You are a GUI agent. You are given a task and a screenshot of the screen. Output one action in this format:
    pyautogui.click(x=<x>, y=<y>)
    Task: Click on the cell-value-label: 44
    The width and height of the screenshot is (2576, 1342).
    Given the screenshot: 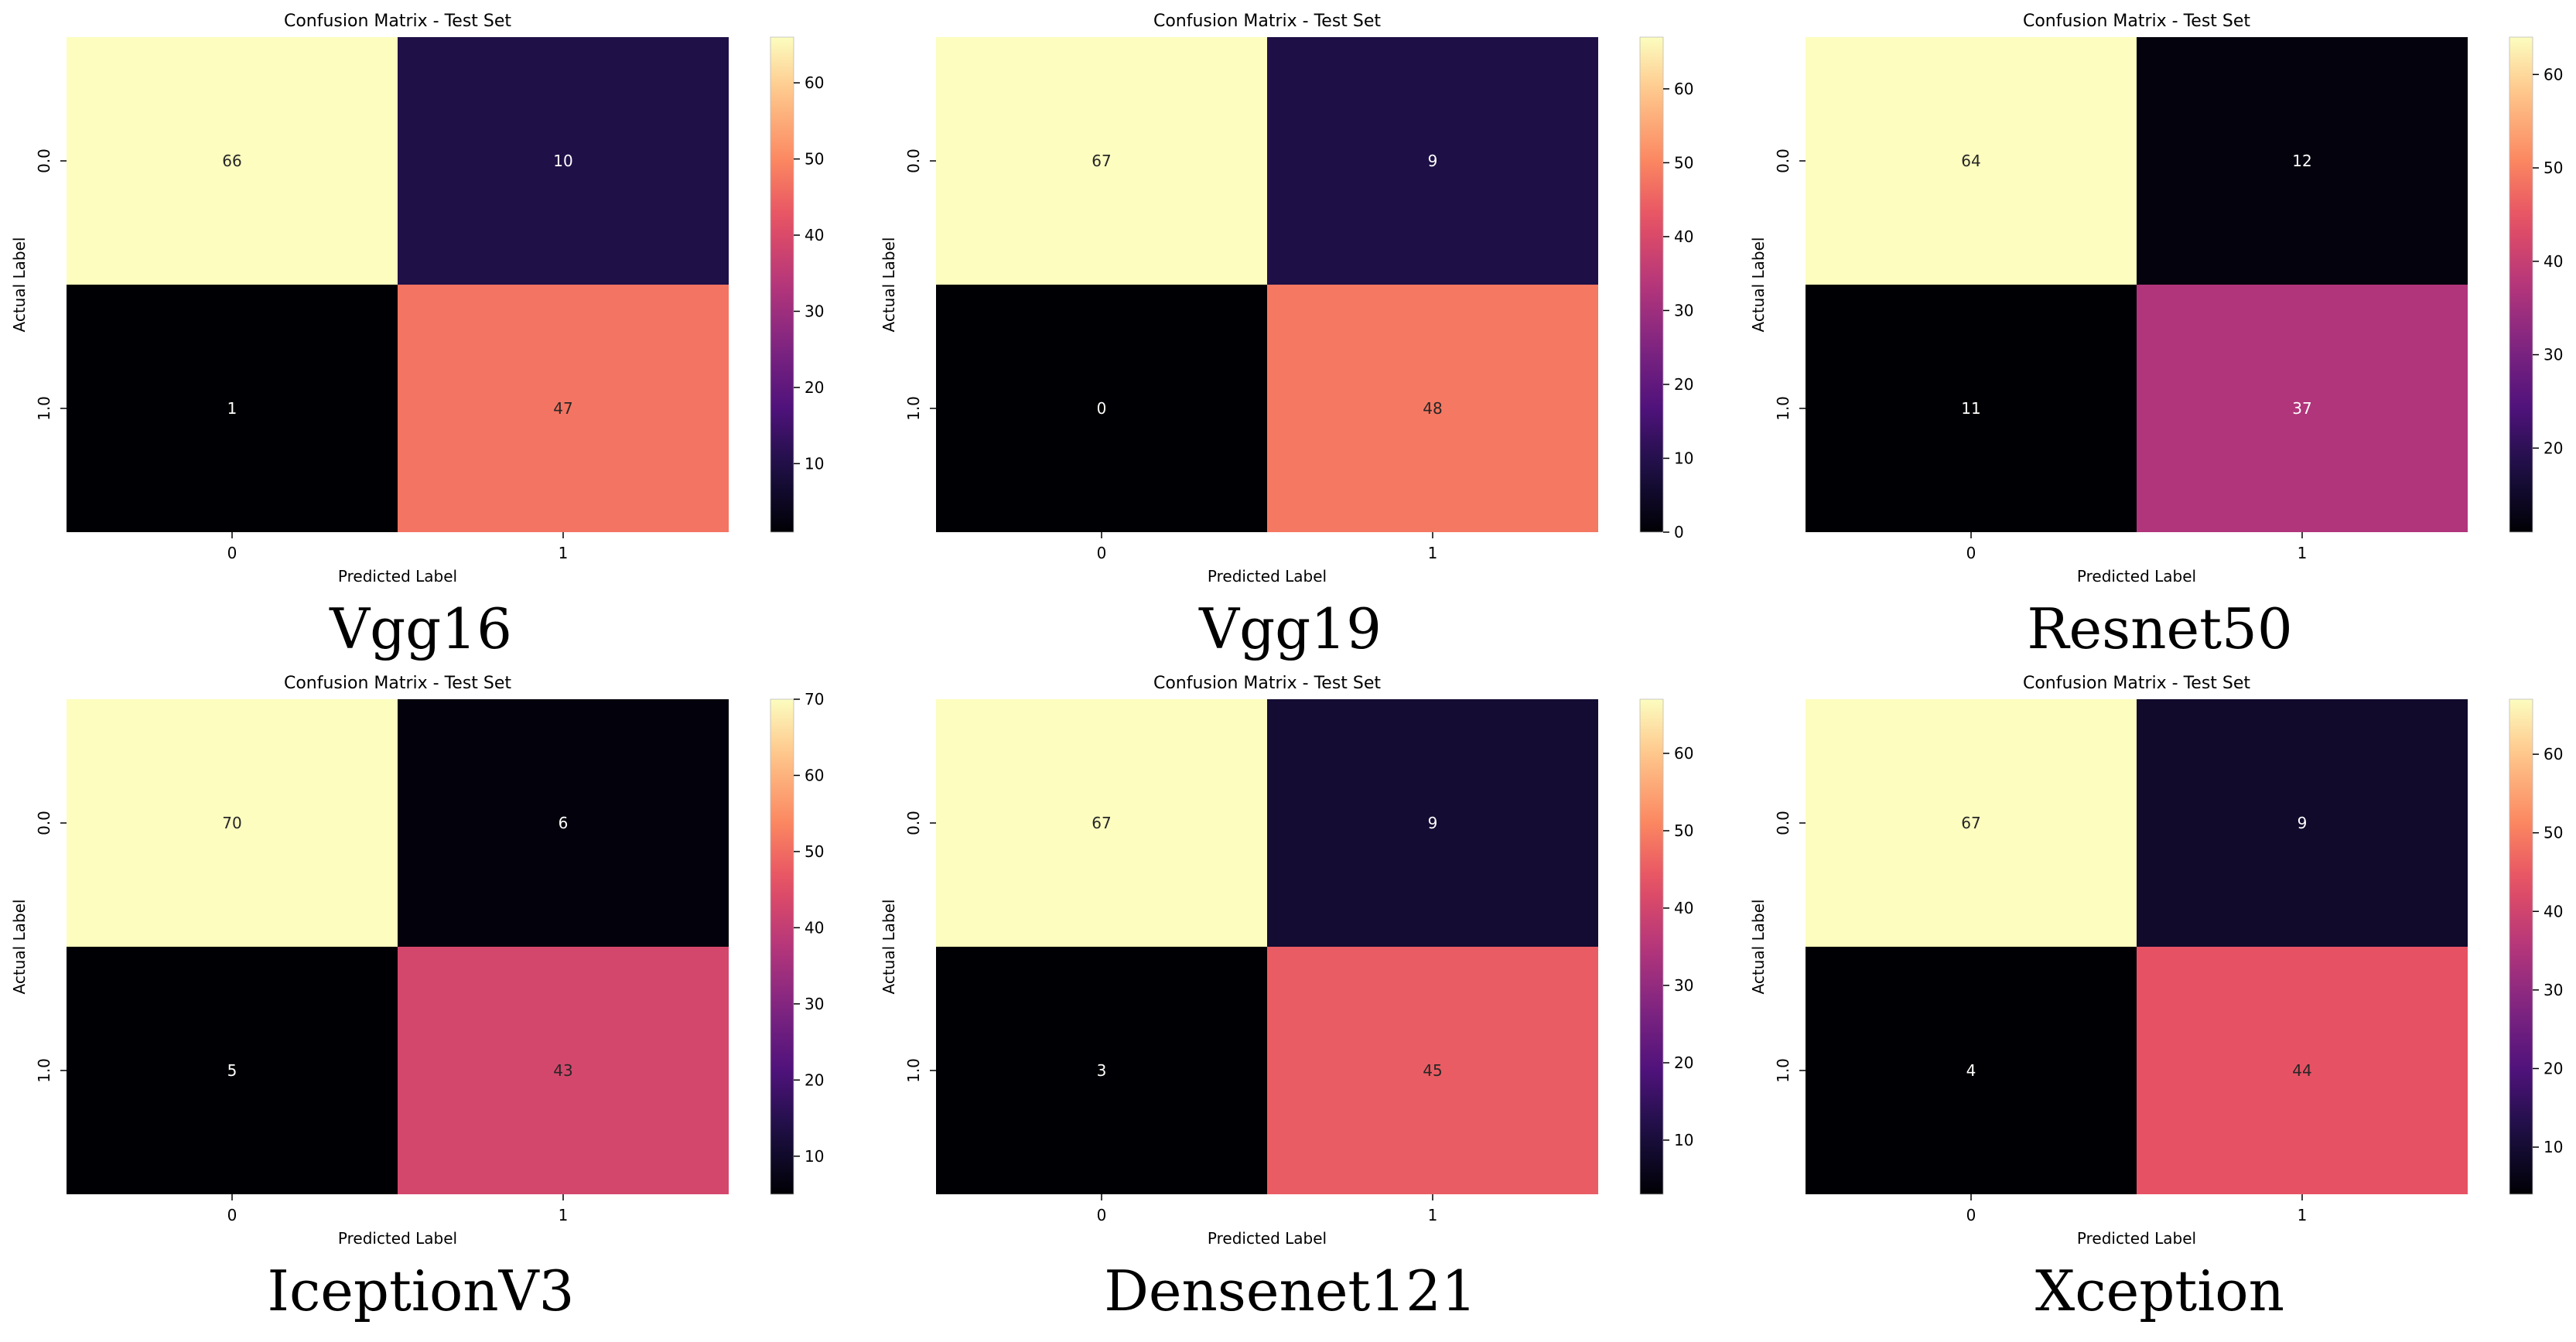 What is the action you would take?
    pyautogui.click(x=2301, y=1071)
    